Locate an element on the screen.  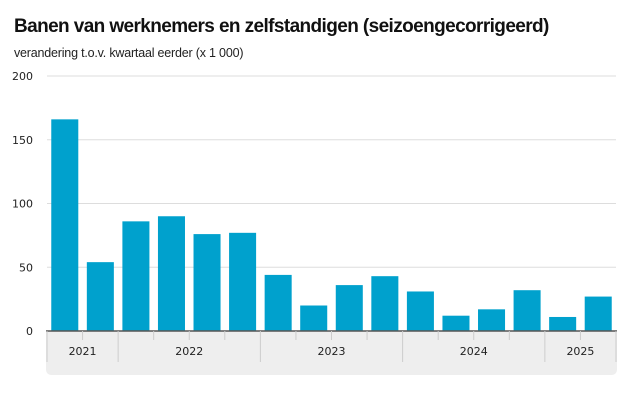
y-tick-label: 100 is located at coordinates (22, 204).